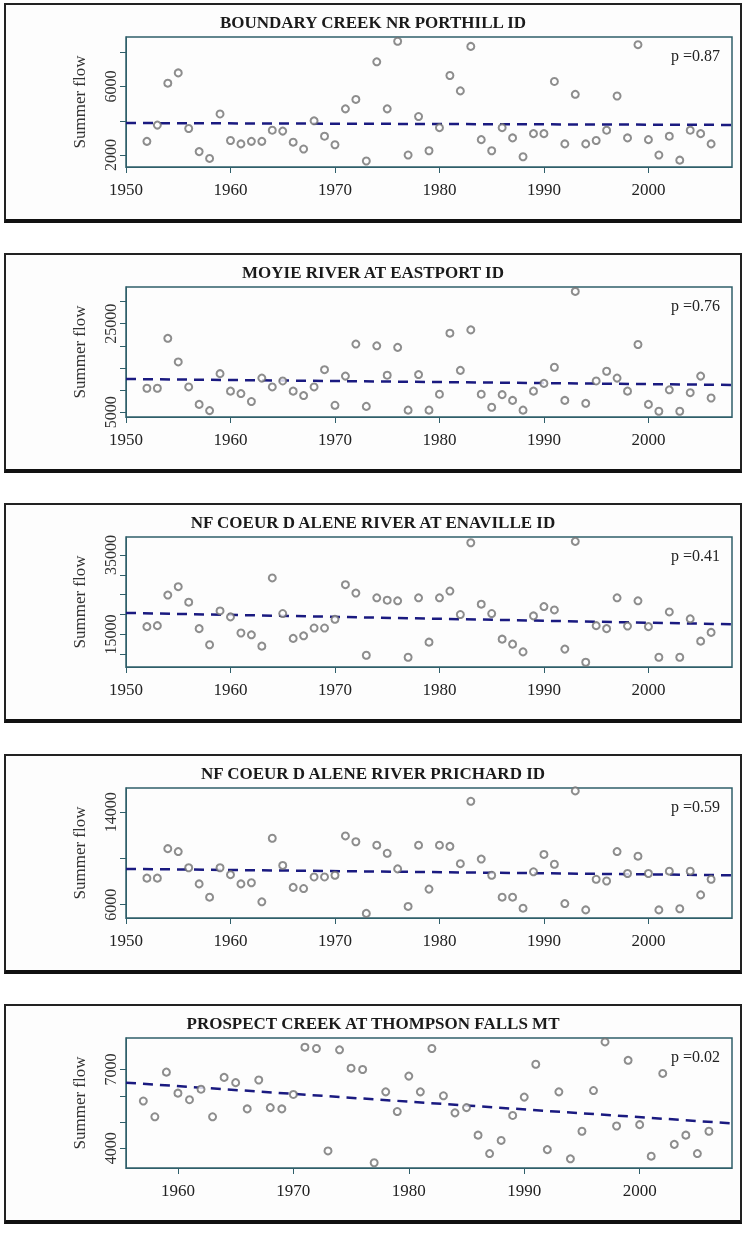 Image resolution: width=748 pixels, height=1251 pixels. Describe the element at coordinates (110, 1148) in the screenshot. I see `y-tick-label: 4000` at that location.